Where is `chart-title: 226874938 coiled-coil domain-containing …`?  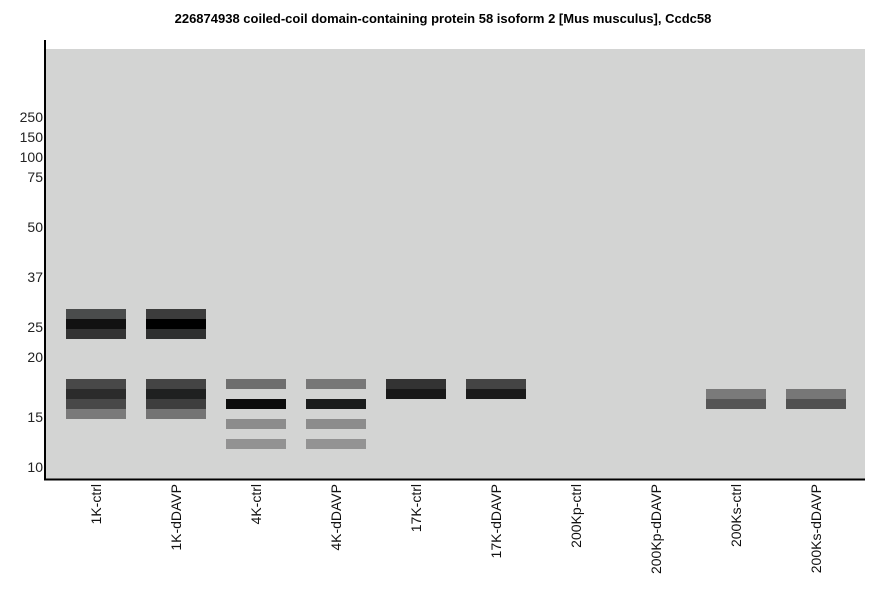
chart-title: 226874938 coiled-coil domain-containing … is located at coordinates (443, 18).